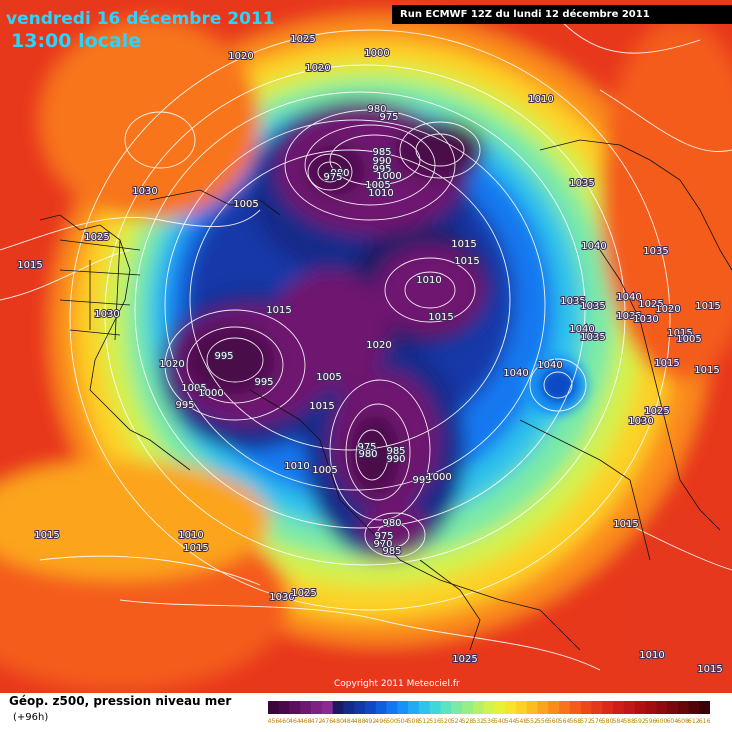 Image resolution: width=732 pixels, height=732 pixels. I want to click on legend-tick-label: 596, so click(651, 721).